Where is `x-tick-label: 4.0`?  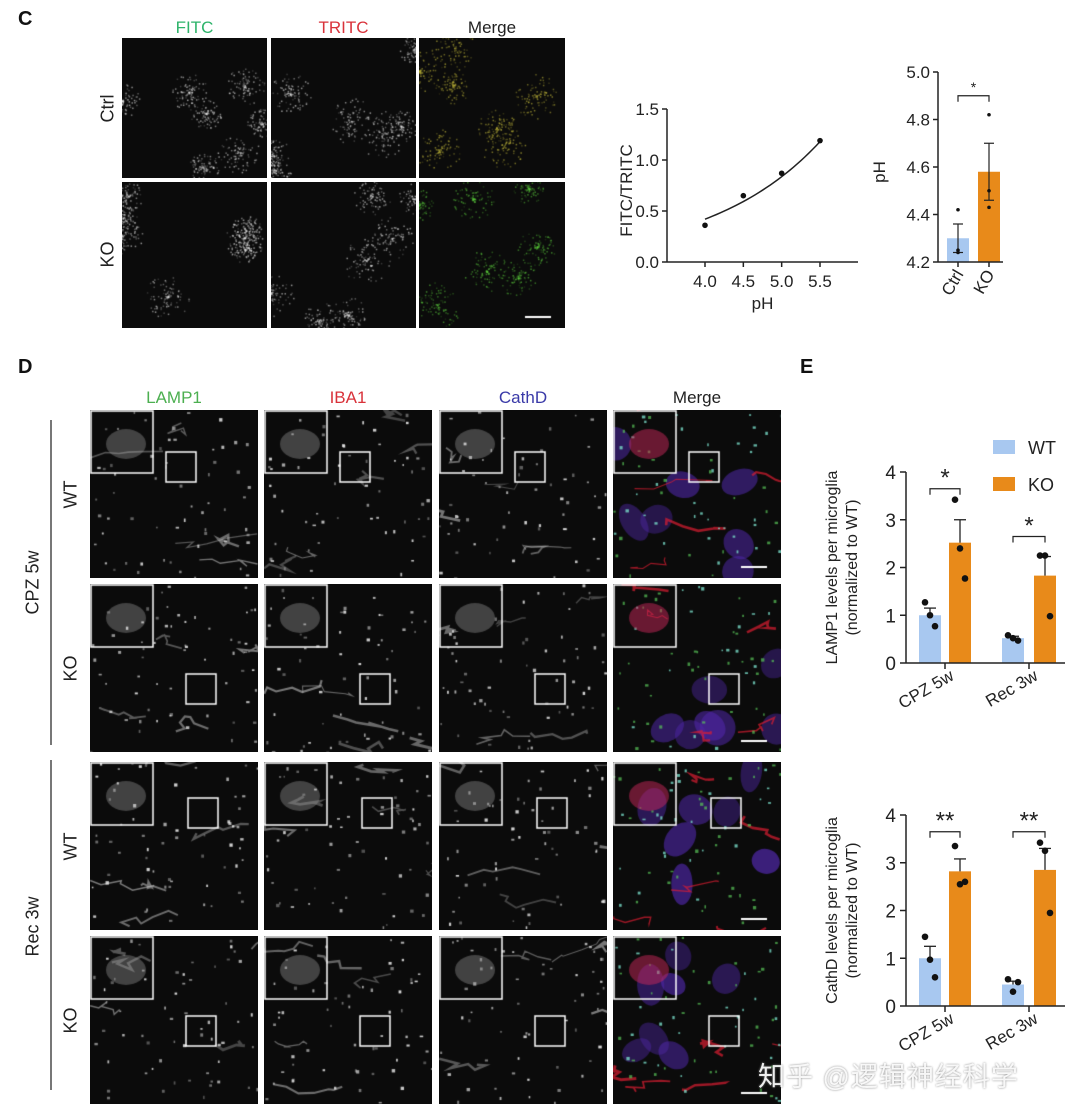 x-tick-label: 4.0 is located at coordinates (705, 281).